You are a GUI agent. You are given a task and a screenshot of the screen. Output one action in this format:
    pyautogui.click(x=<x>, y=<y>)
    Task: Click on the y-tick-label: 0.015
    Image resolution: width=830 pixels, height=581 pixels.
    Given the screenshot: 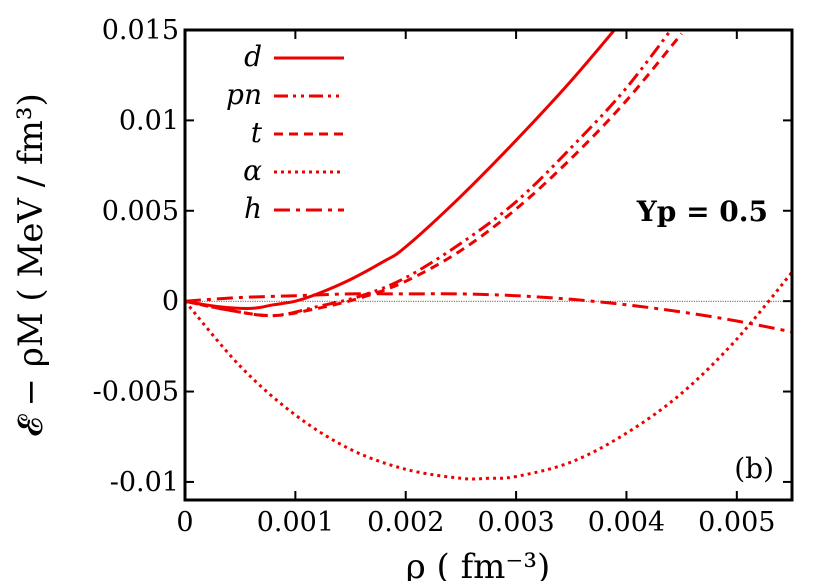 What is the action you would take?
    pyautogui.click(x=140, y=30)
    